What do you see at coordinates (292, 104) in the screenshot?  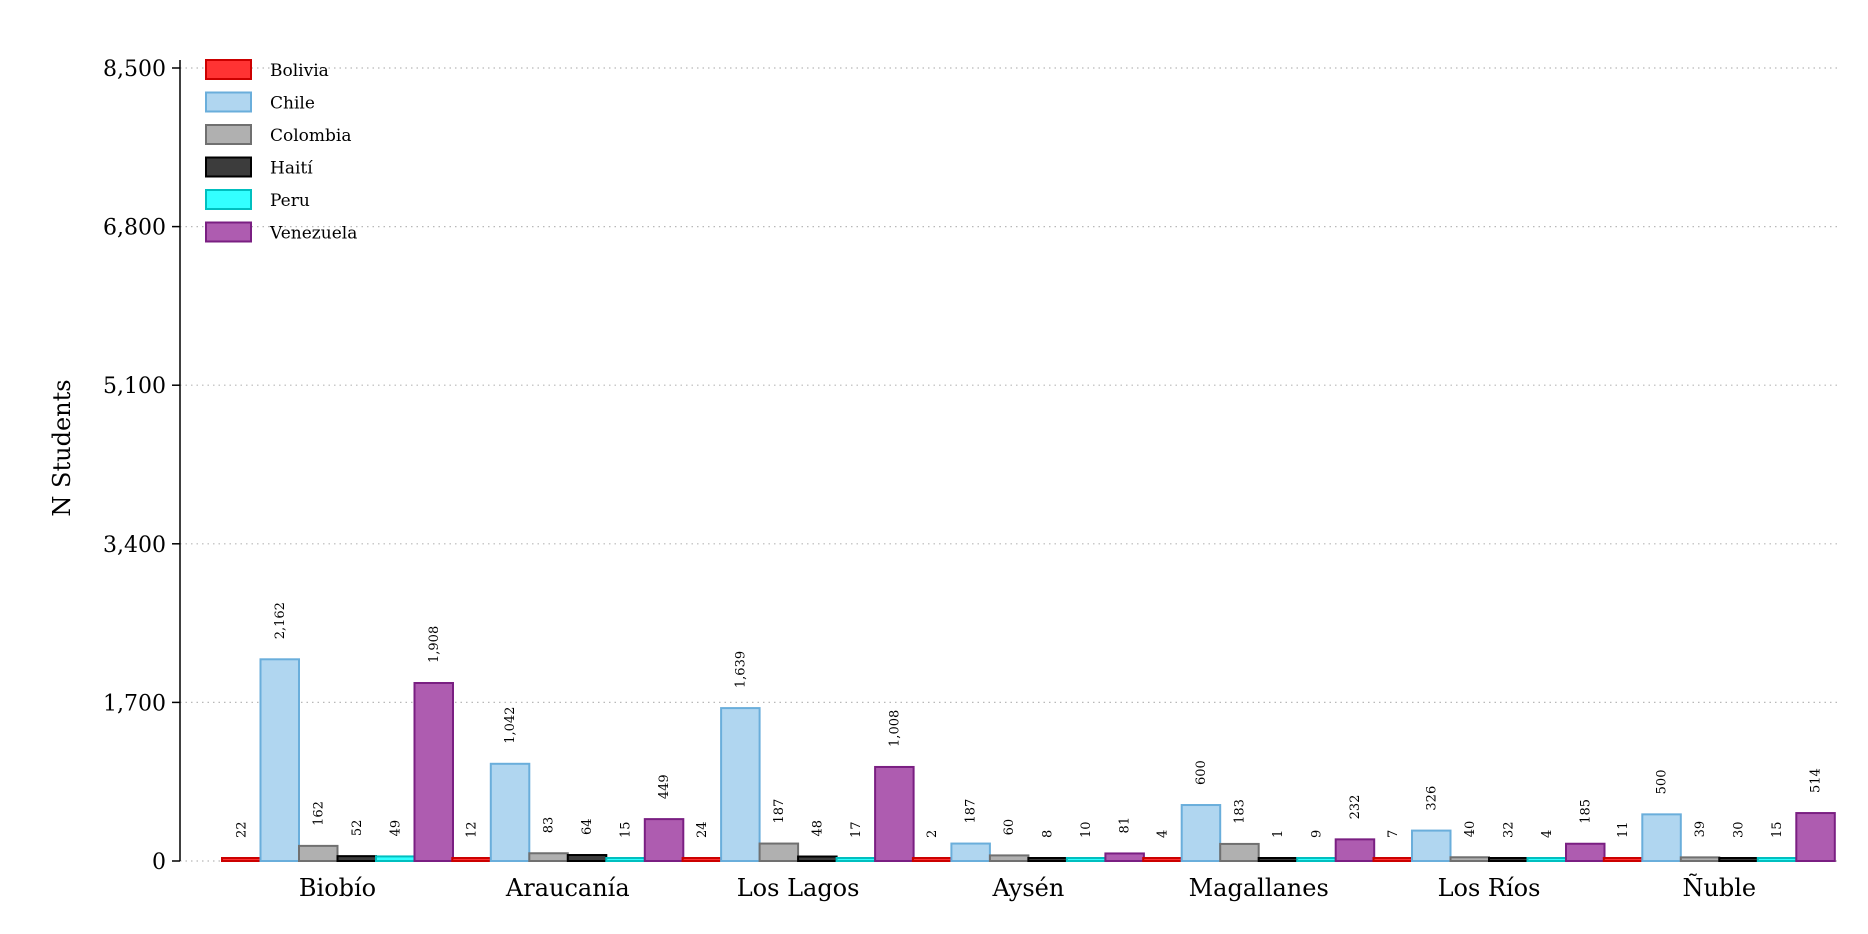 I see `legend-label: Chile` at bounding box center [292, 104].